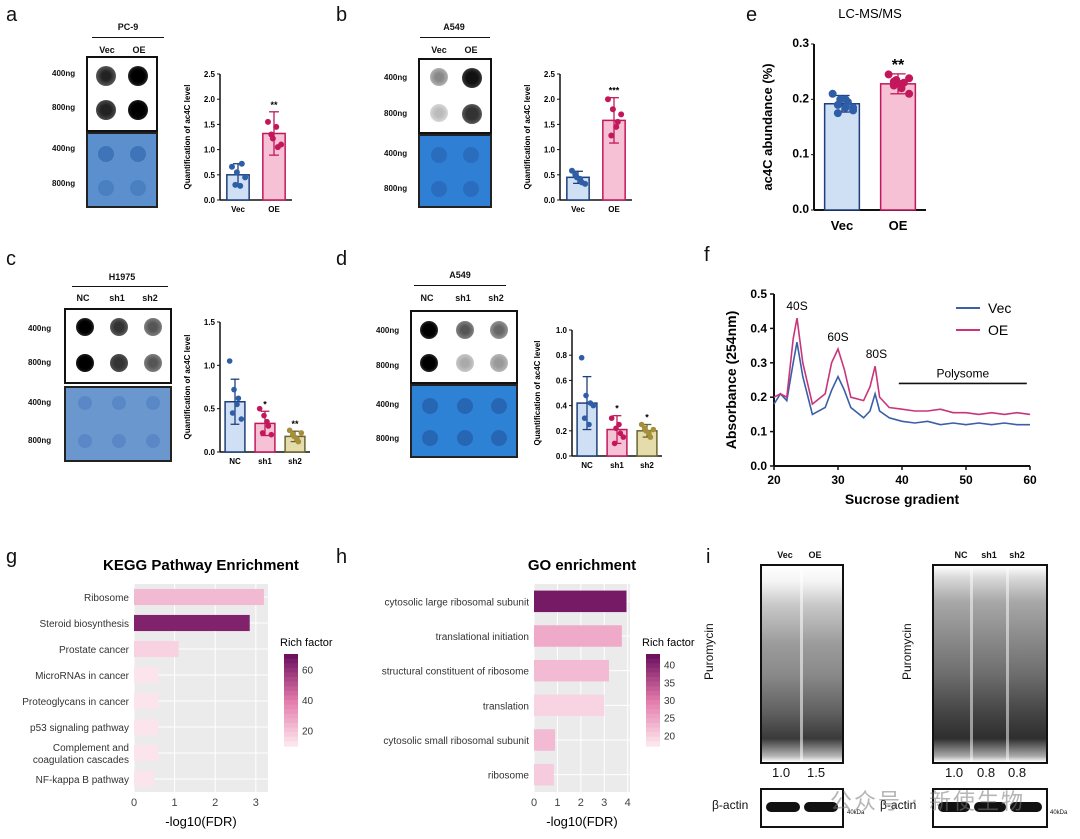  What do you see at coordinates (1030, 480) in the screenshot?
I see `x-tick-label: 60` at bounding box center [1030, 480].